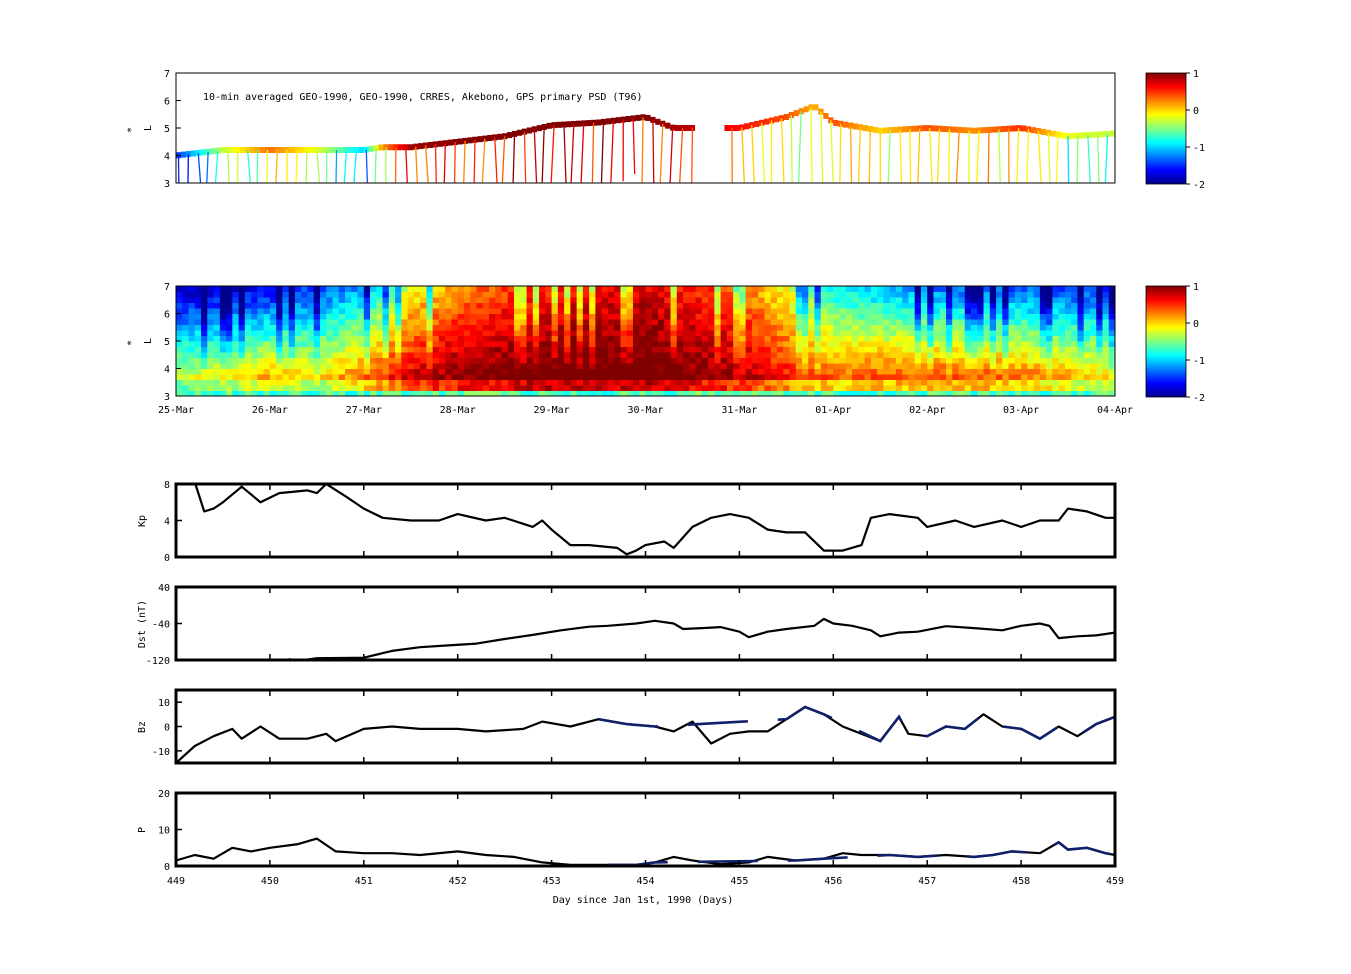  Describe the element at coordinates (654, 520) in the screenshot. I see `kp-series-line` at that location.